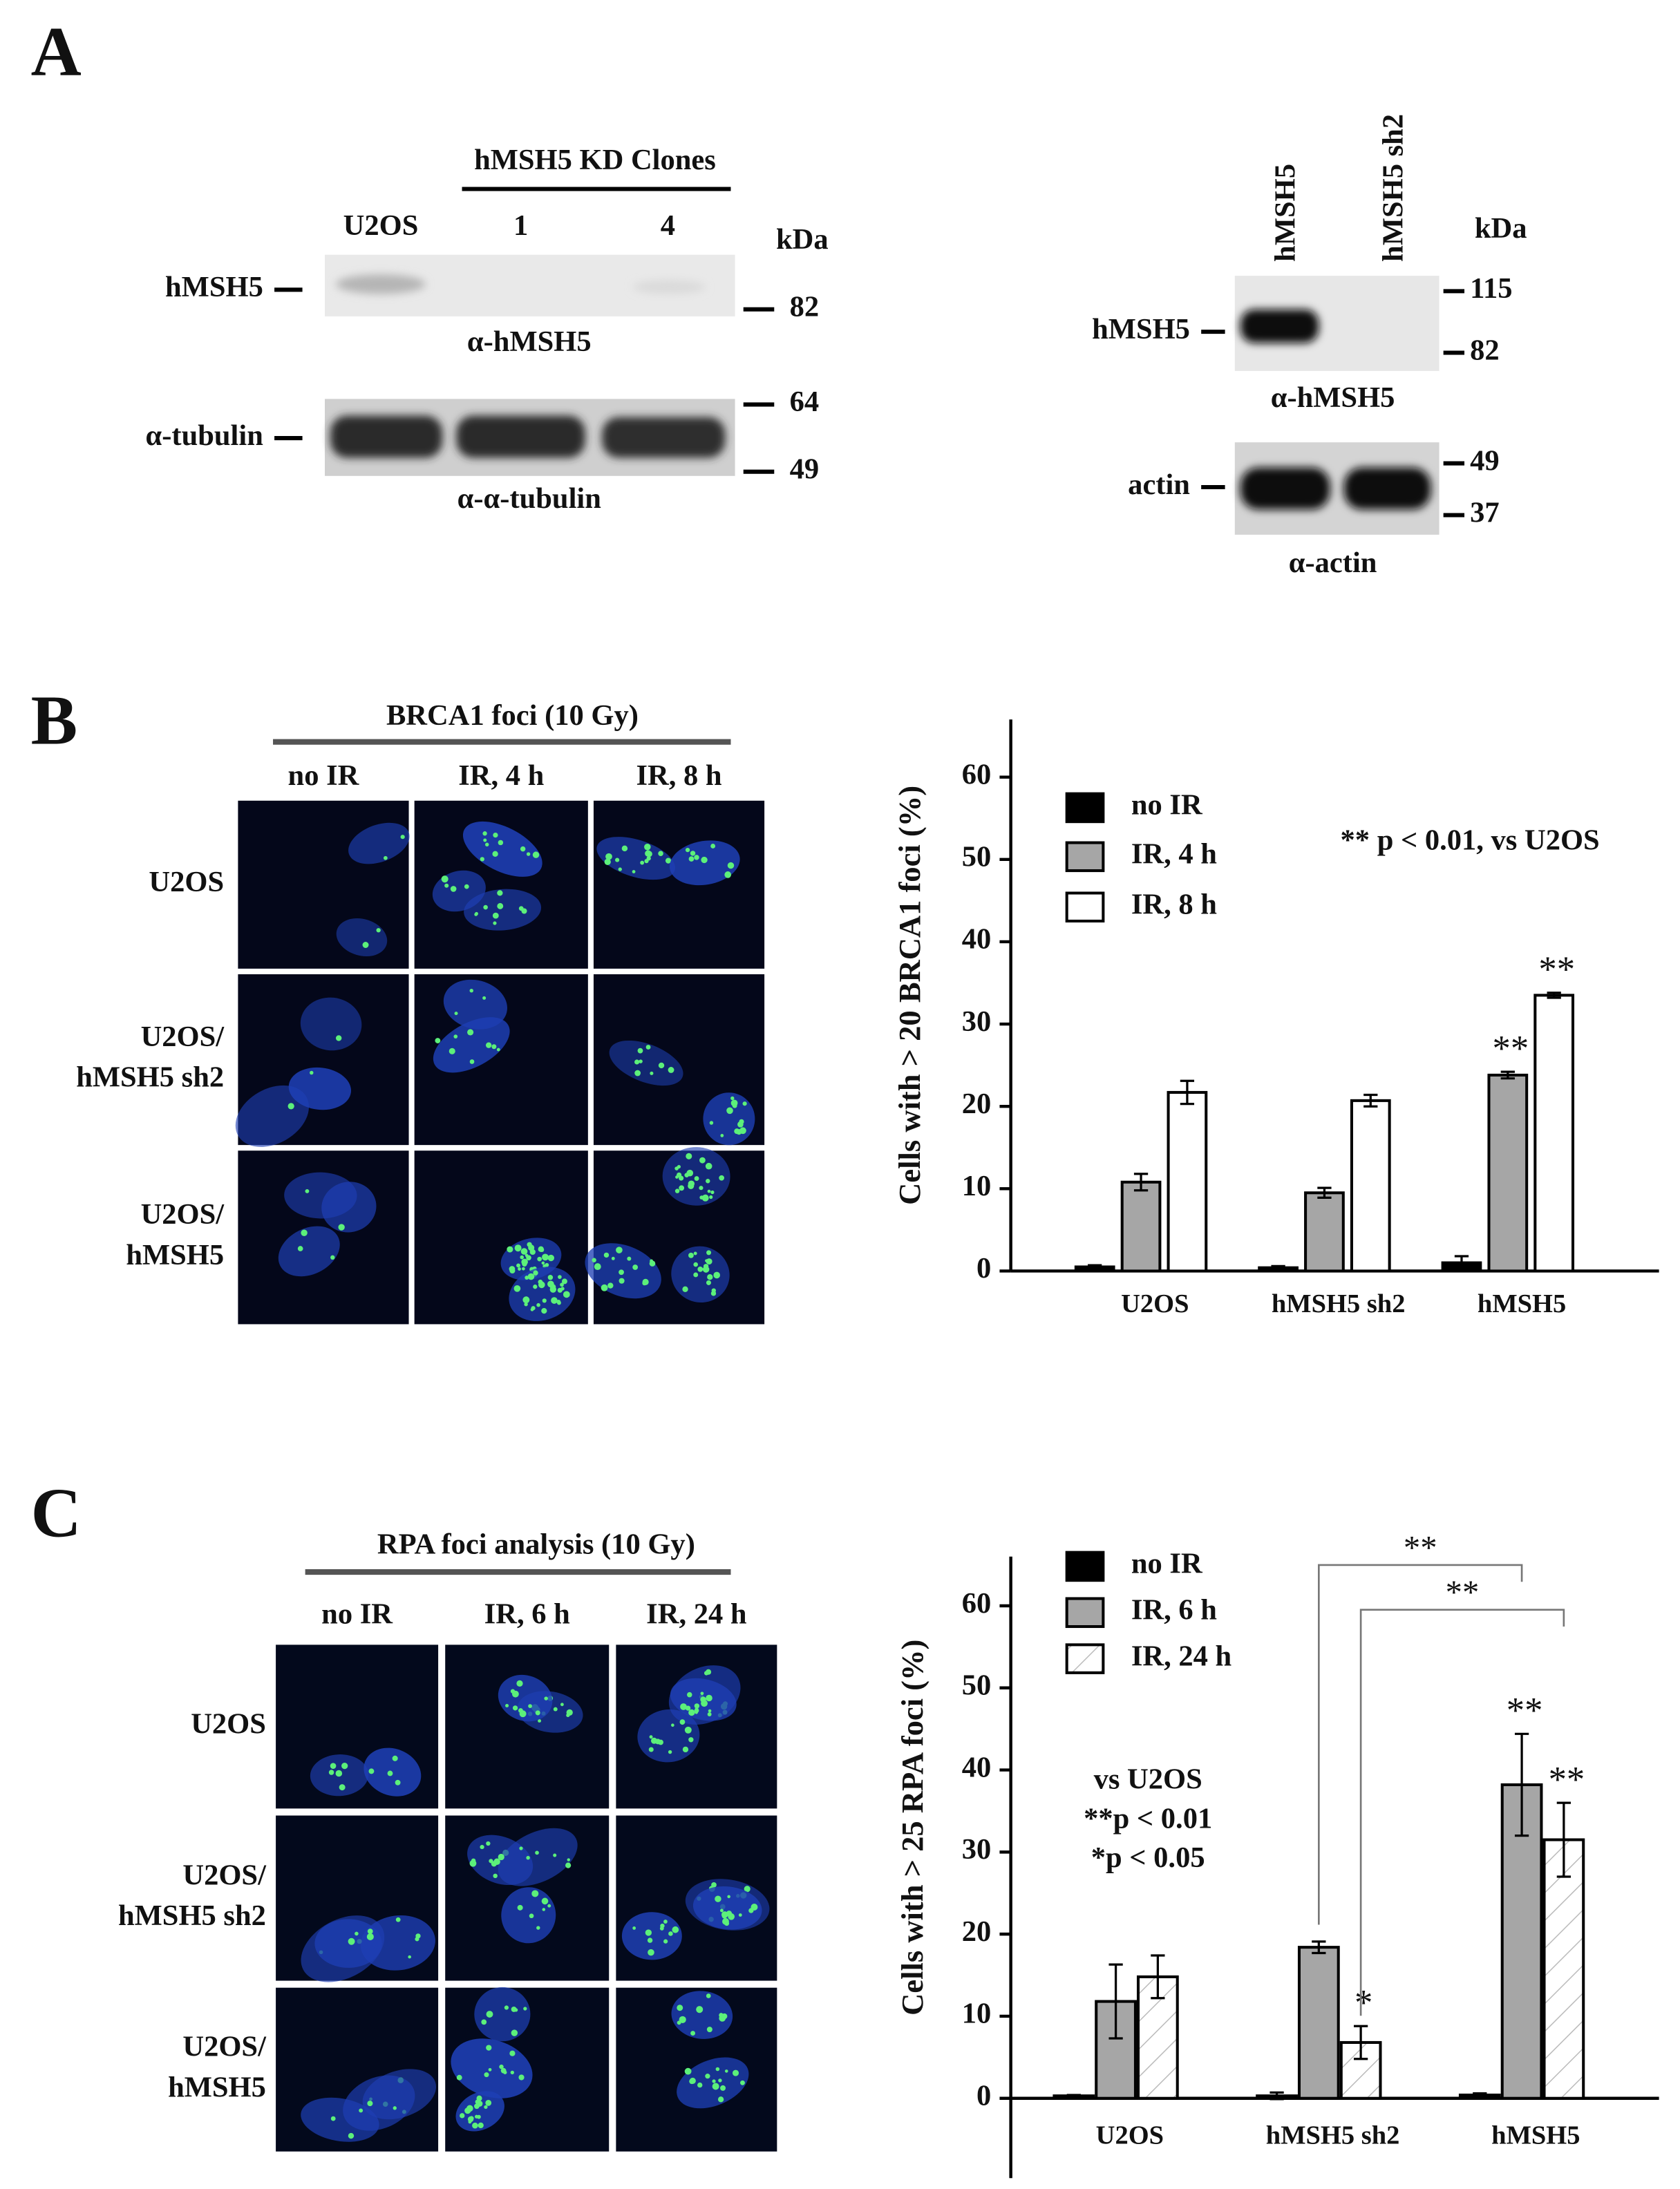 This screenshot has width=1680, height=2189. What do you see at coordinates (501, 776) in the screenshot?
I see `column-label: IR, 4 h` at bounding box center [501, 776].